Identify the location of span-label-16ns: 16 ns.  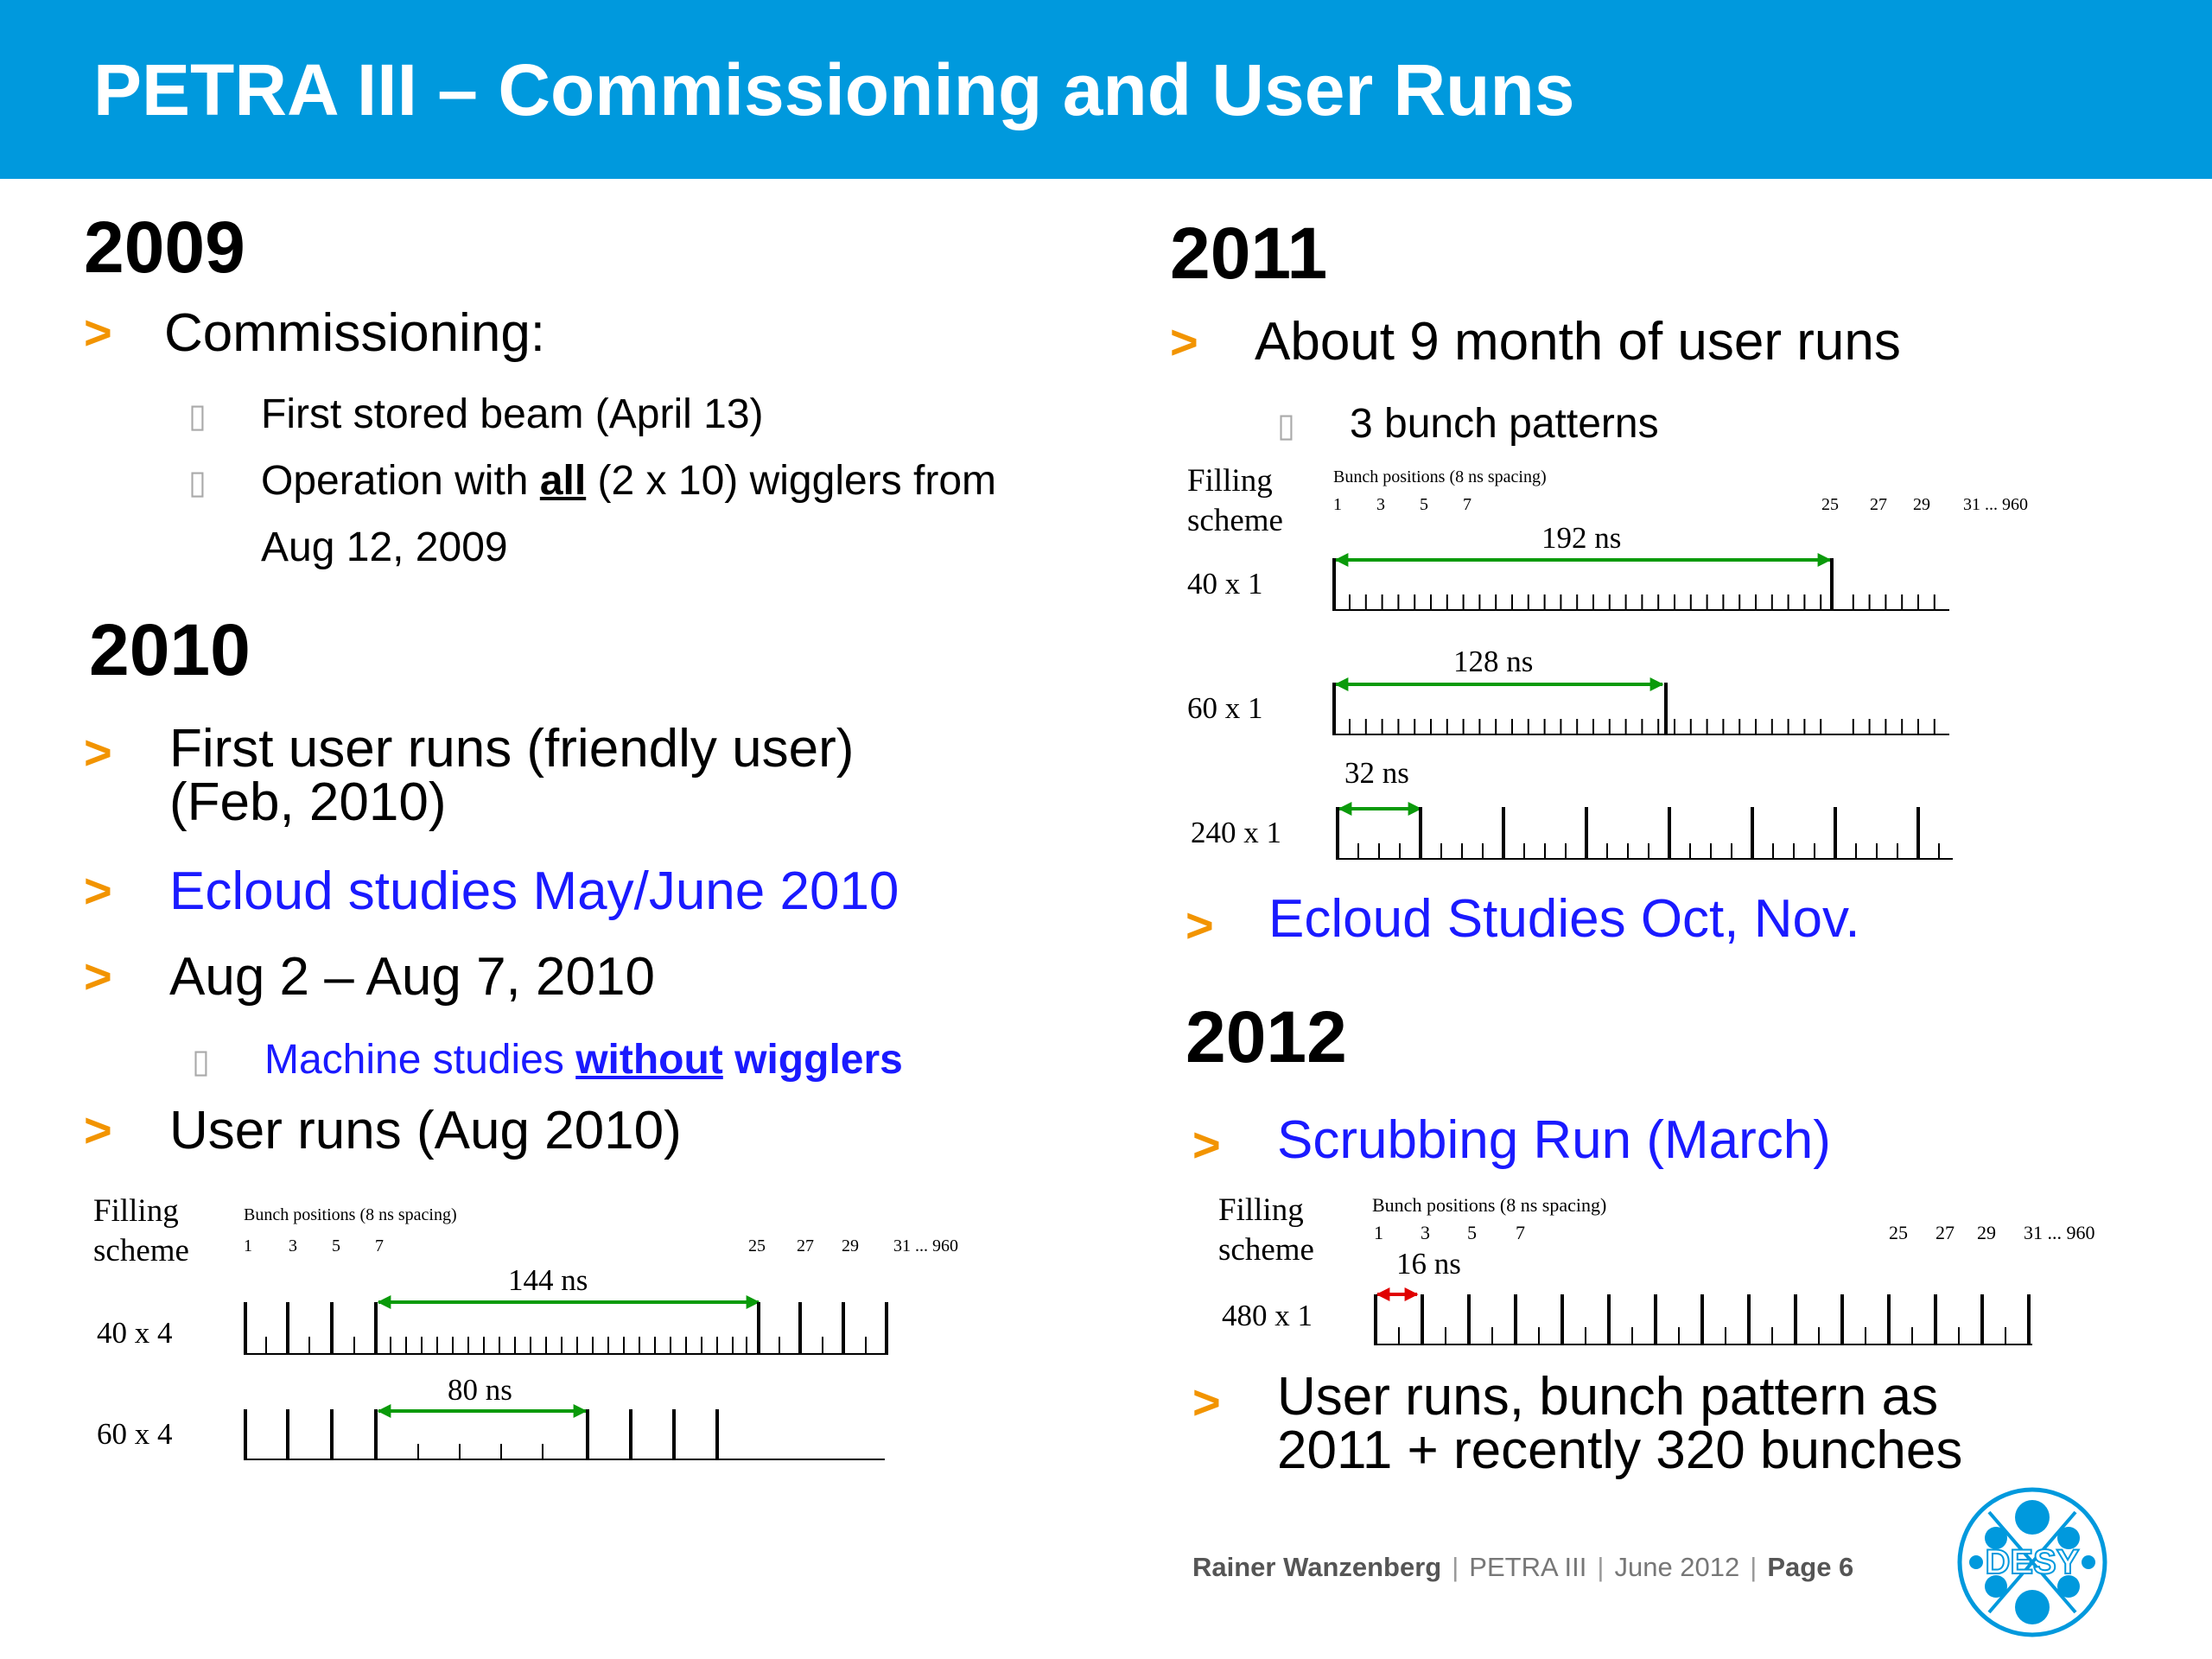
(1428, 1264).